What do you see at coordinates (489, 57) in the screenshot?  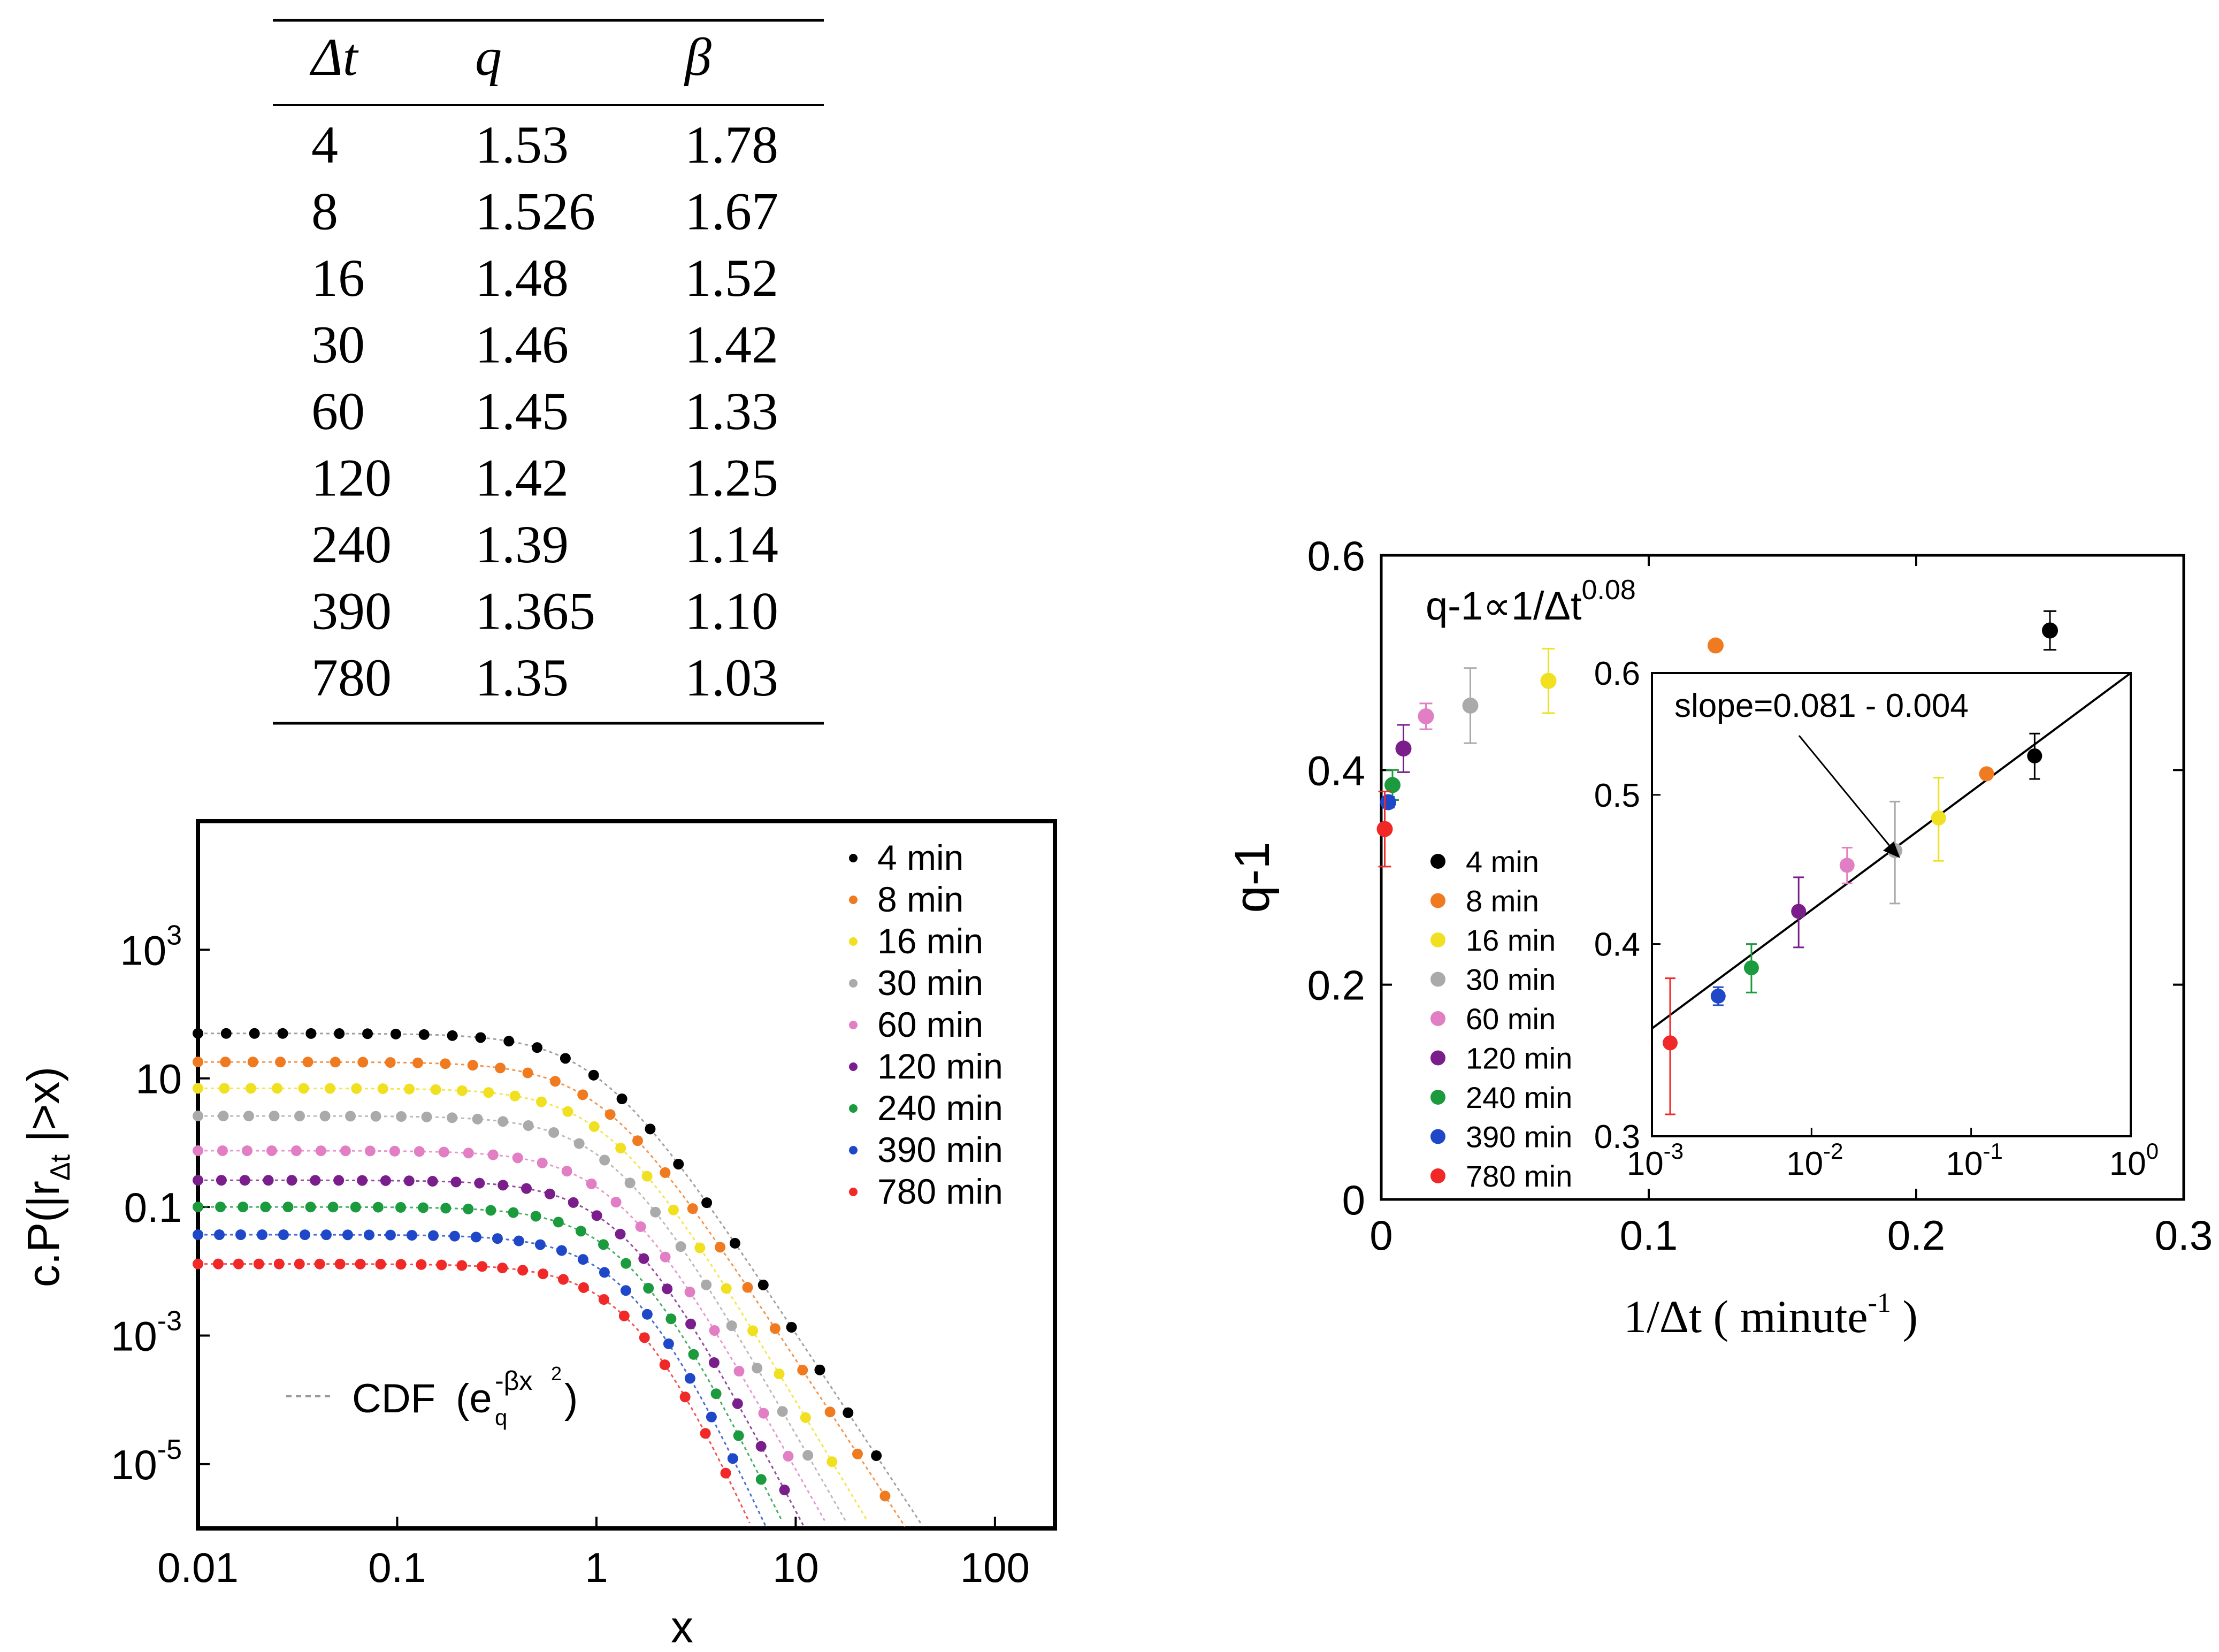 I see `table-header-q: q` at bounding box center [489, 57].